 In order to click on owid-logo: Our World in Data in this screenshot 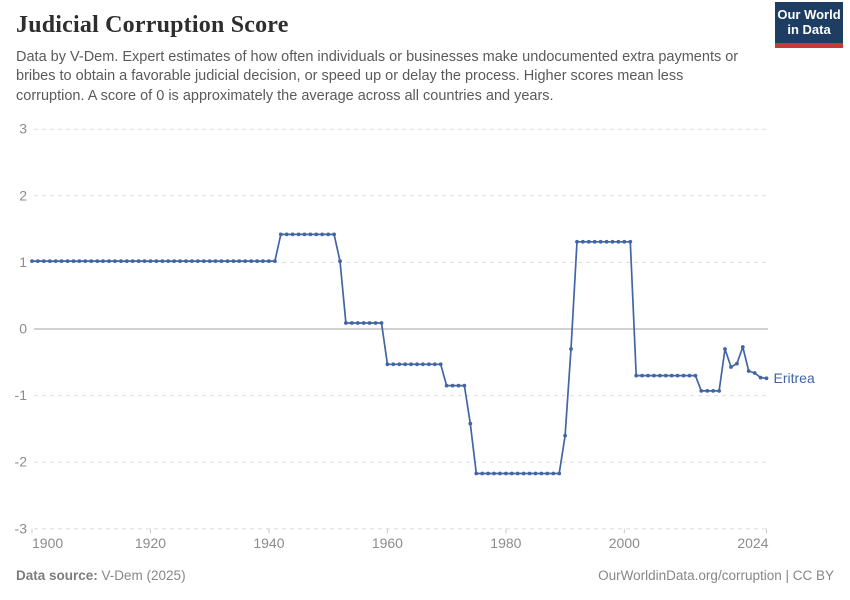, I will do `click(809, 25)`.